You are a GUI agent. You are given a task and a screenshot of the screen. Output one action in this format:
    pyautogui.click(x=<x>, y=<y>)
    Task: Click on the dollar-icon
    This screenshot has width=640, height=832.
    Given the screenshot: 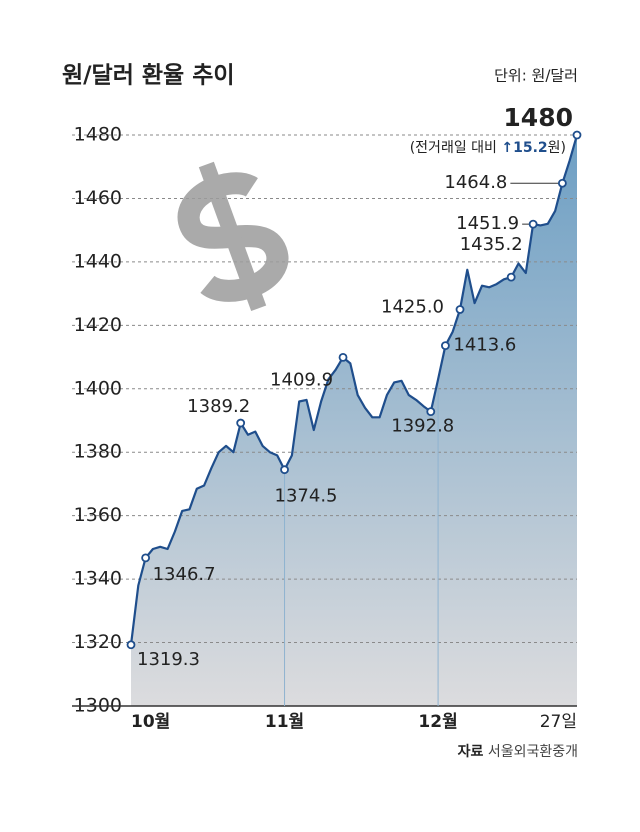 What is the action you would take?
    pyautogui.click(x=233, y=236)
    